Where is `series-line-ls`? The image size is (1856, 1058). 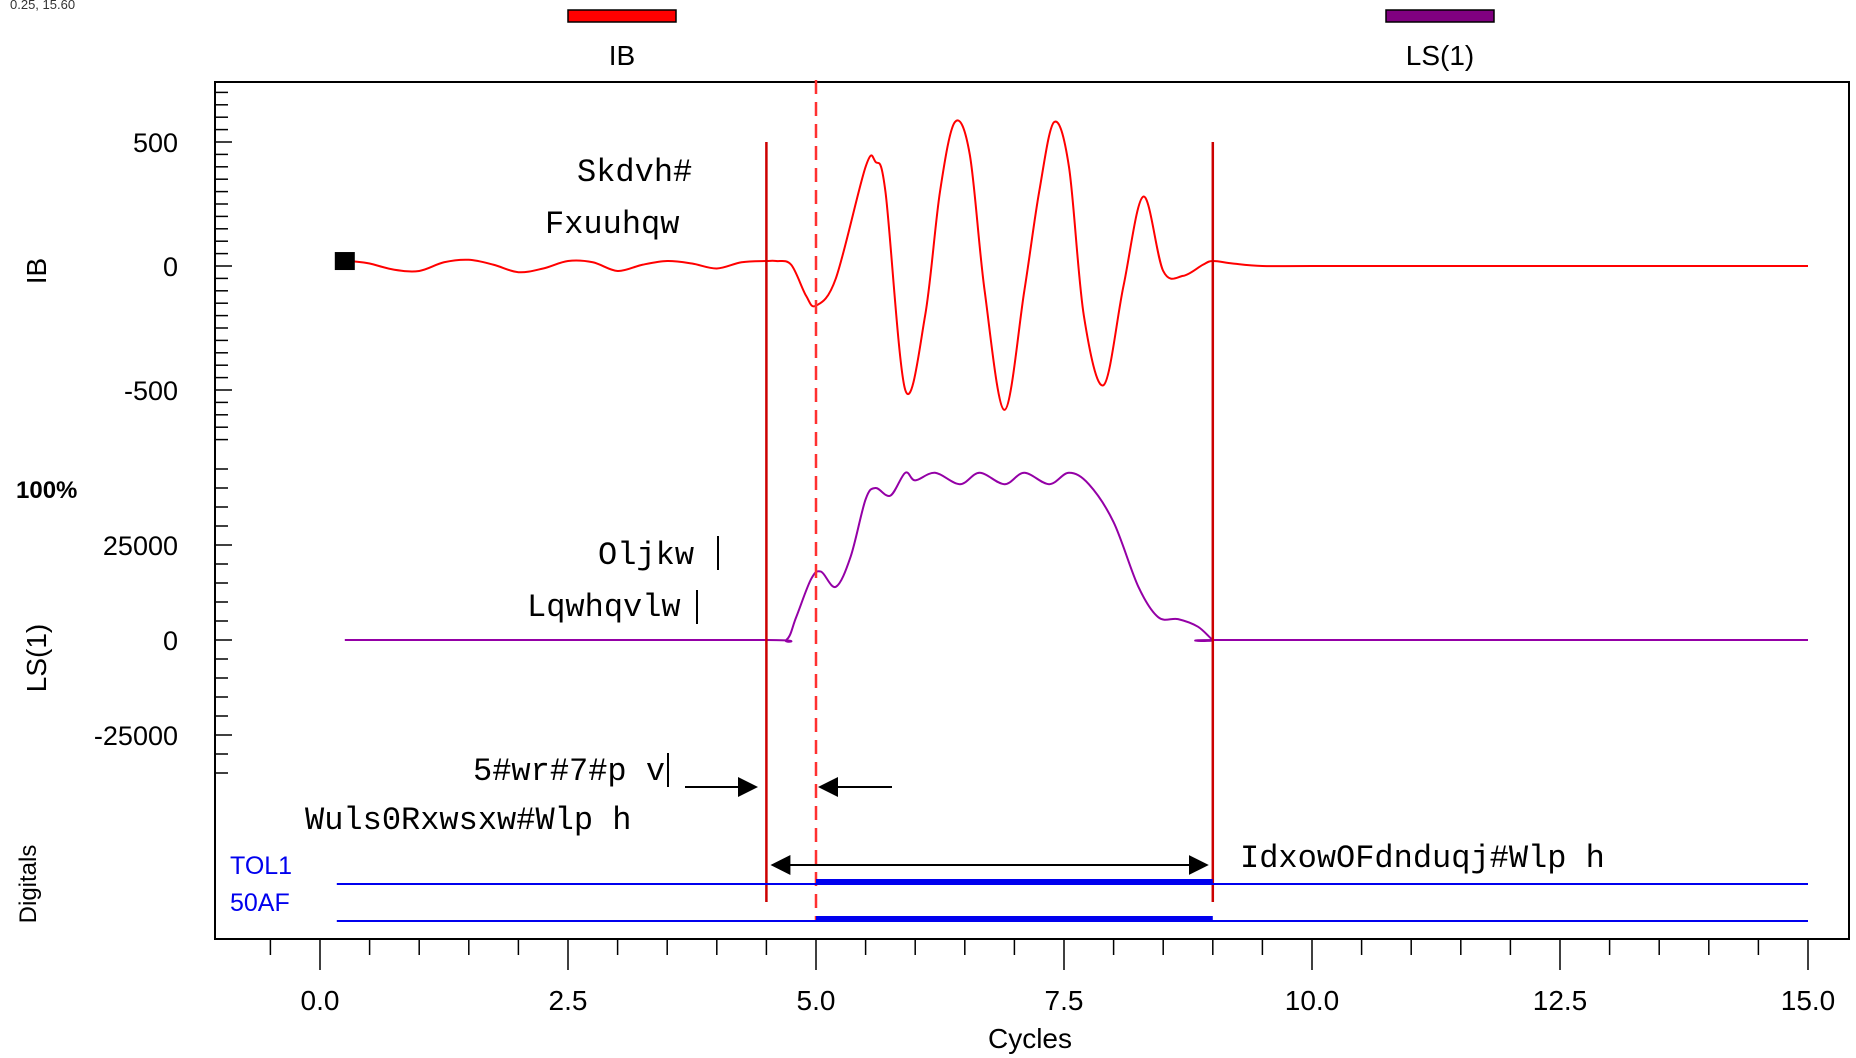
series-line-ls is located at coordinates (1076, 557).